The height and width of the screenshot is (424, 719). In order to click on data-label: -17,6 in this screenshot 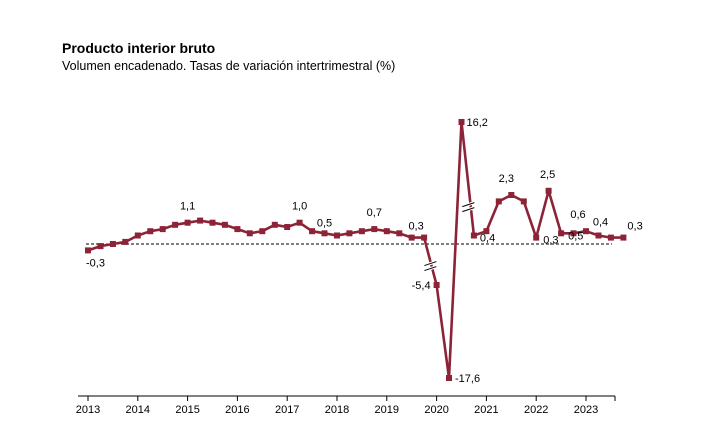, I will do `click(467, 379)`.